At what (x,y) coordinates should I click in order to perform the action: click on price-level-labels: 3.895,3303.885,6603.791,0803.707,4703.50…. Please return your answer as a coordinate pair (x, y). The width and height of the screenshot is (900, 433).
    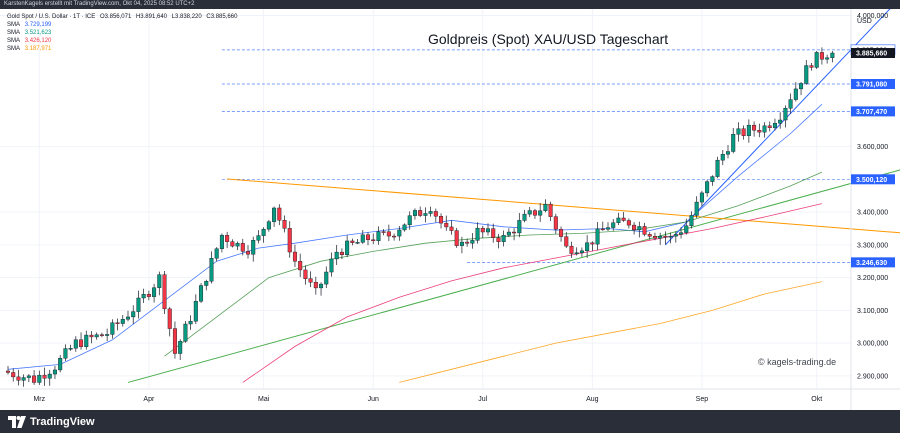
    Looking at the image, I should click on (873, 156).